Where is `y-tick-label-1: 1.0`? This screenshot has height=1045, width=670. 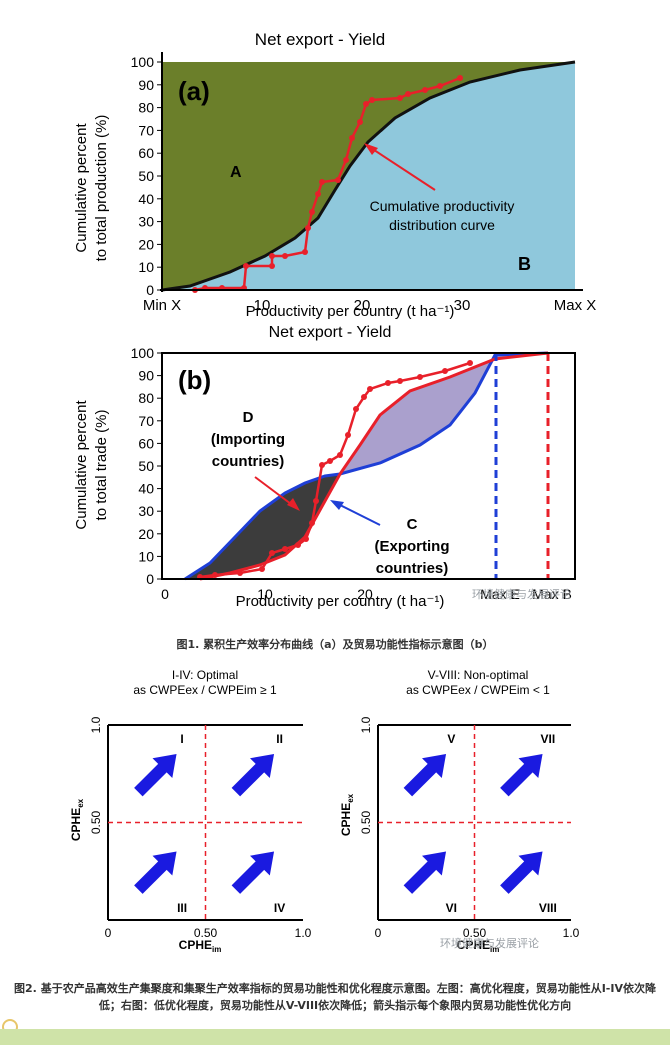 y-tick-label-1: 1.0 is located at coordinates (96, 724).